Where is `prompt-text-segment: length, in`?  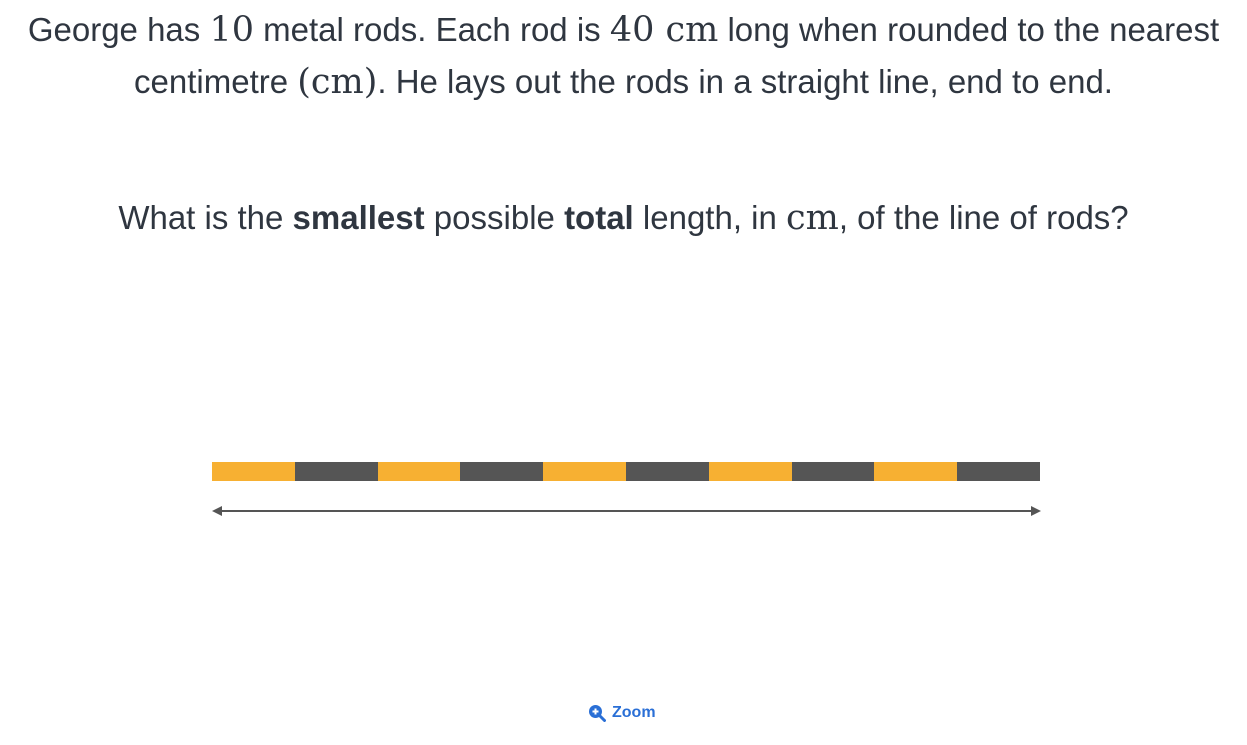
prompt-text-segment: length, in is located at coordinates (710, 217).